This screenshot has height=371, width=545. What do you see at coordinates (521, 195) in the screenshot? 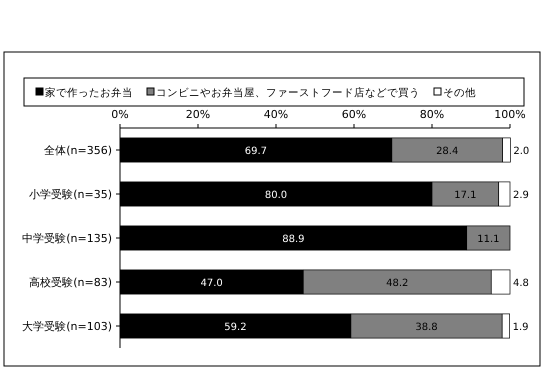
I see `data-label: 2.9` at bounding box center [521, 195].